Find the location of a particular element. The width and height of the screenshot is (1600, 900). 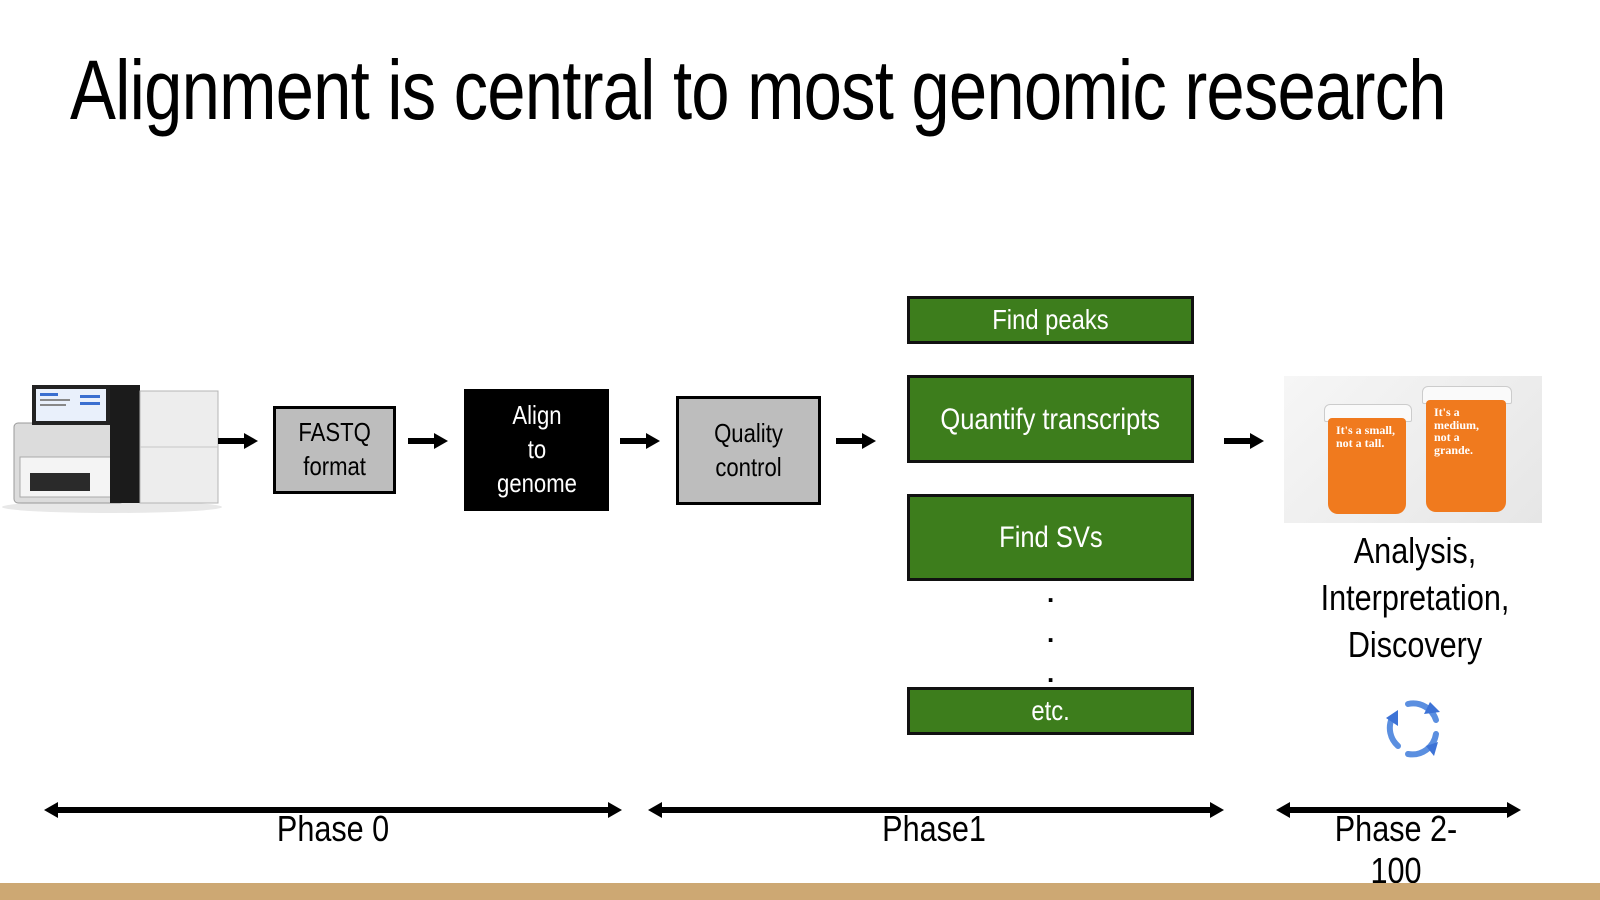

phase2-double-arrow is located at coordinates (1398, 810).